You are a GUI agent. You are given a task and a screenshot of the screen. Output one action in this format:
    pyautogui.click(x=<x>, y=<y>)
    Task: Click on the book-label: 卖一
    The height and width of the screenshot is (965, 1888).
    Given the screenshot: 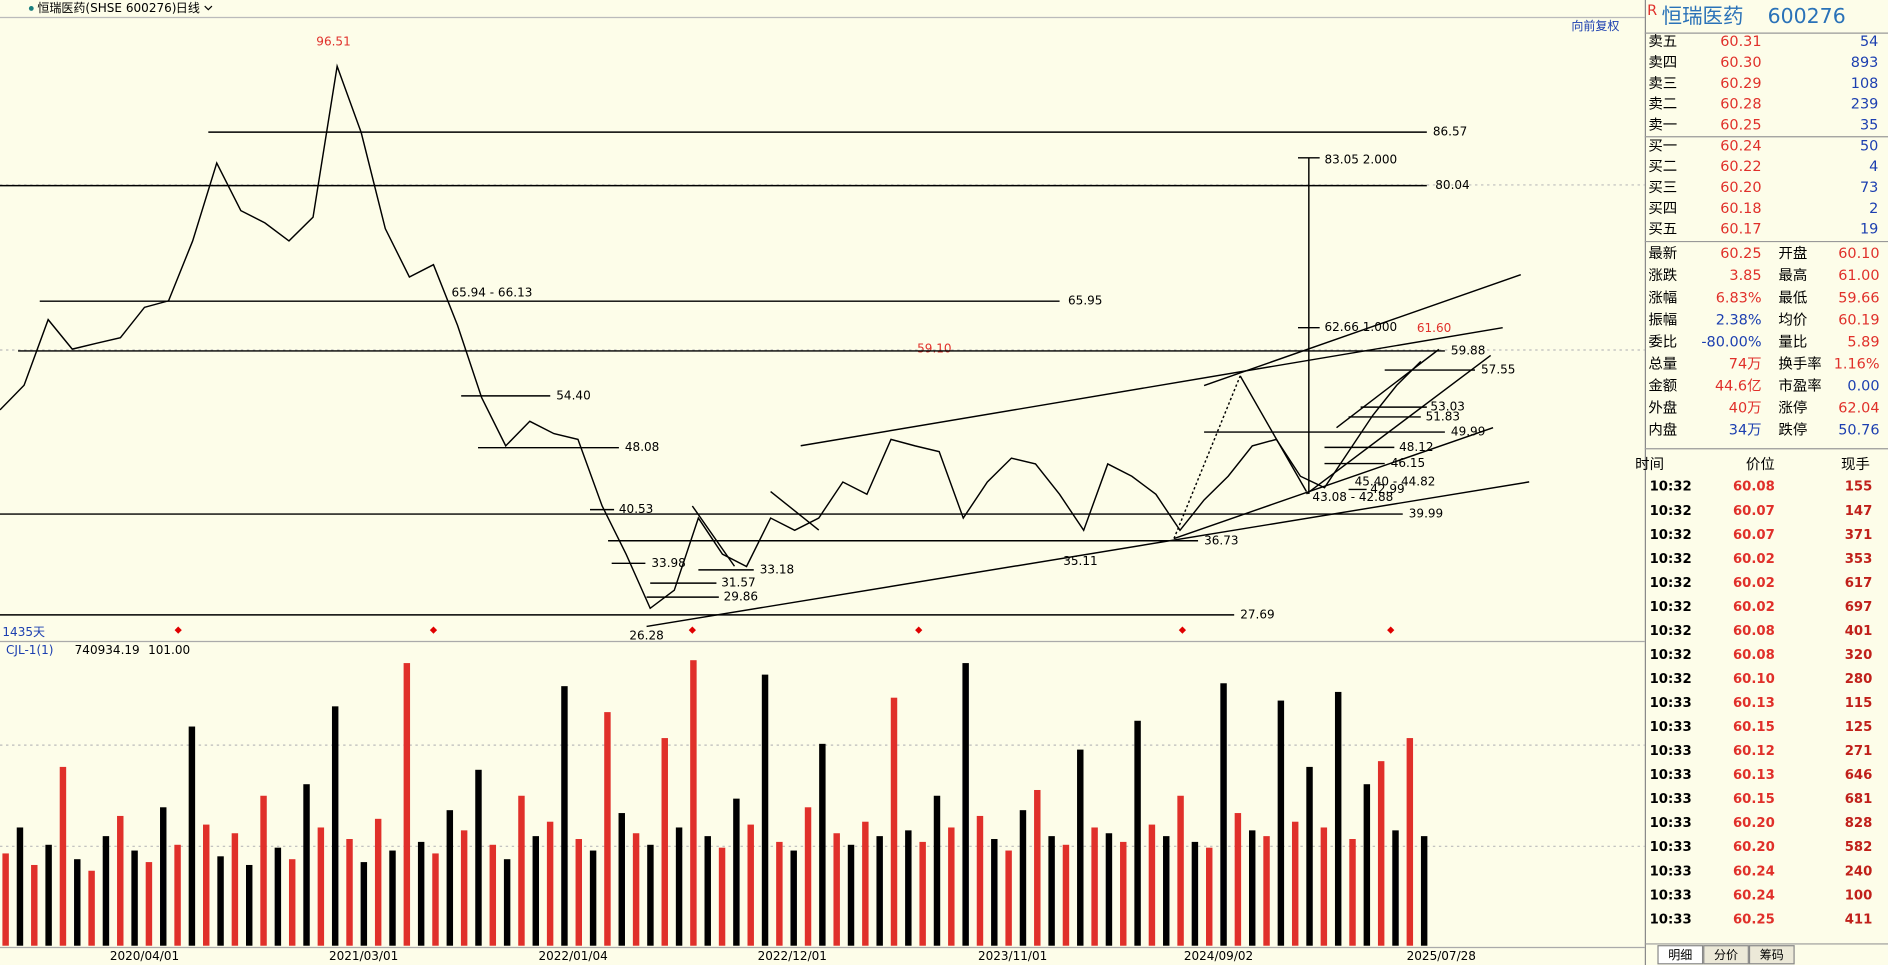 What is the action you would take?
    pyautogui.click(x=1662, y=125)
    